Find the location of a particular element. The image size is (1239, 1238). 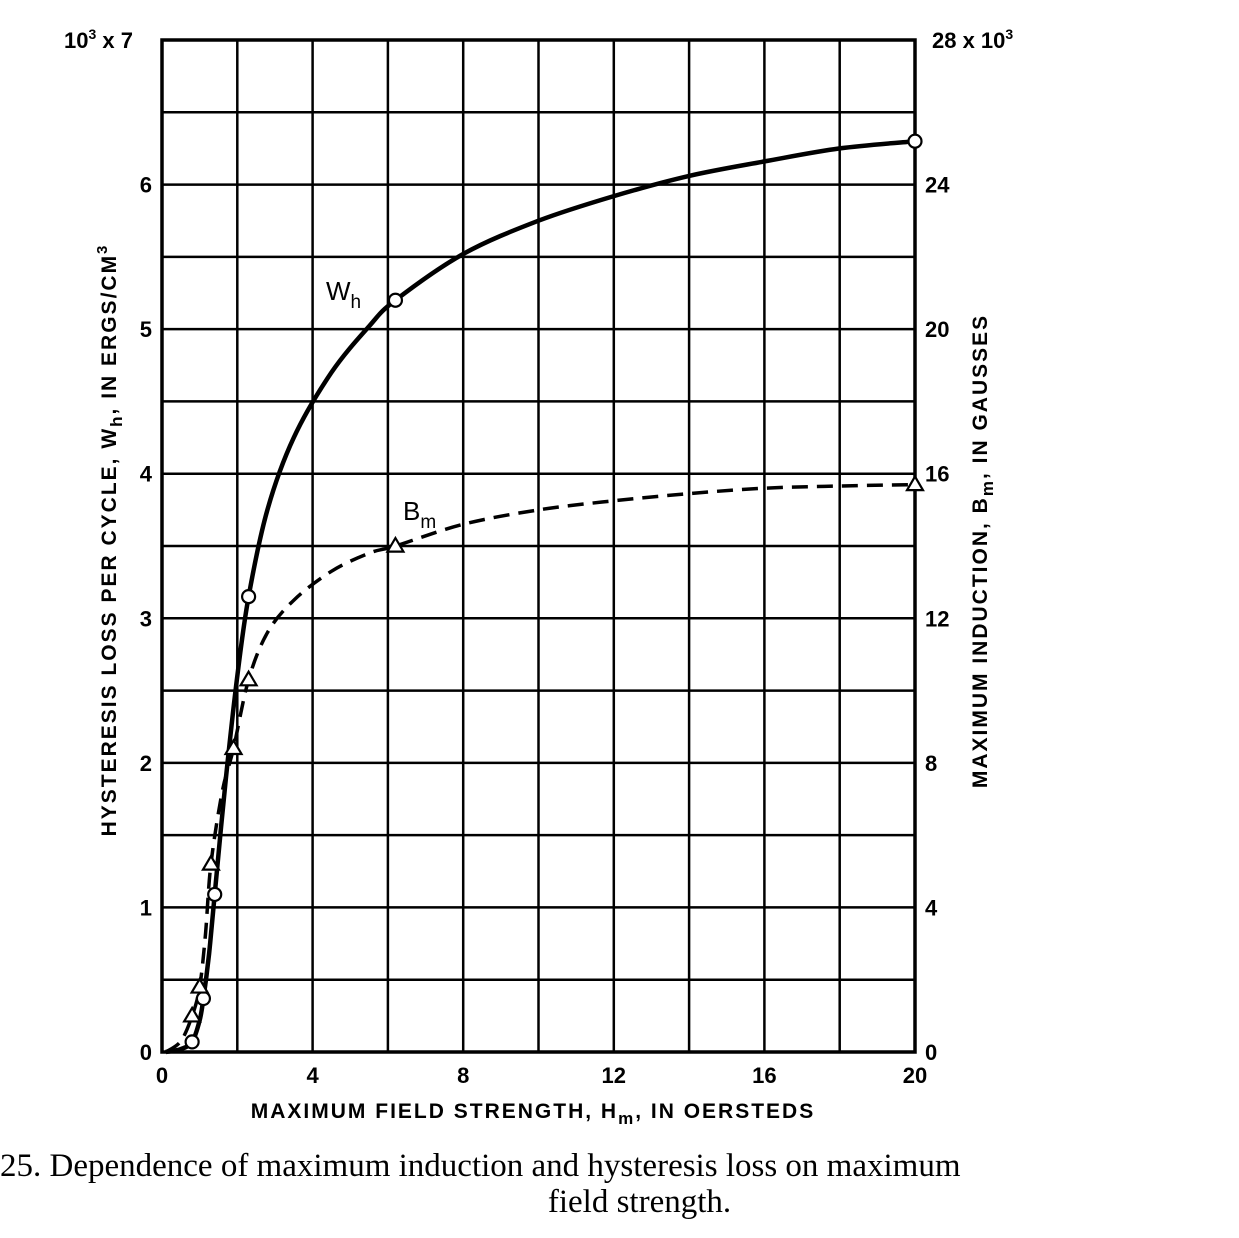

left-tick-label: 4 is located at coordinates (146, 474).